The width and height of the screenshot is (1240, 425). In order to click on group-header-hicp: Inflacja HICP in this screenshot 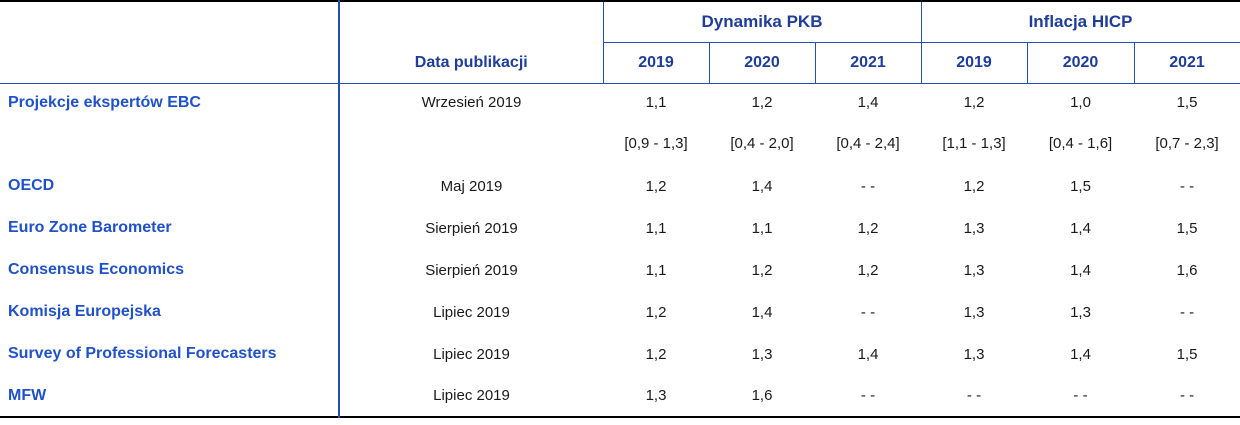, I will do `click(1080, 22)`.